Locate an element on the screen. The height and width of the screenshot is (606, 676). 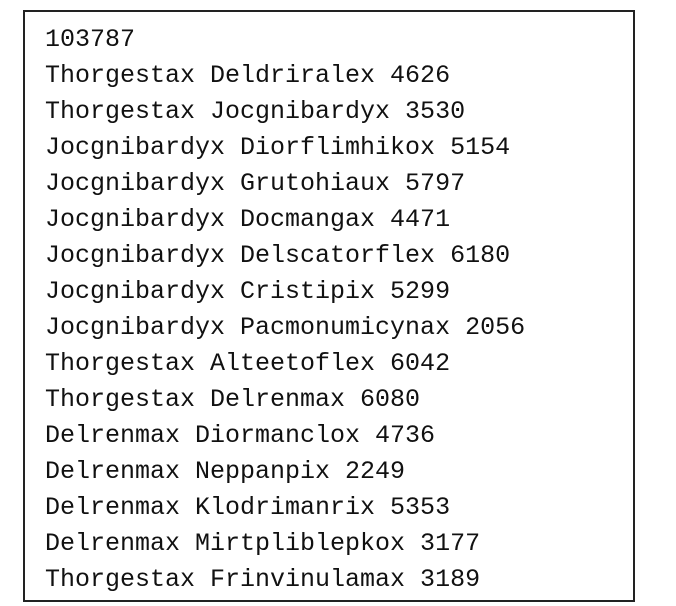
text-line: Delrenmax Klodrimanrix 5353 is located at coordinates (248, 507).